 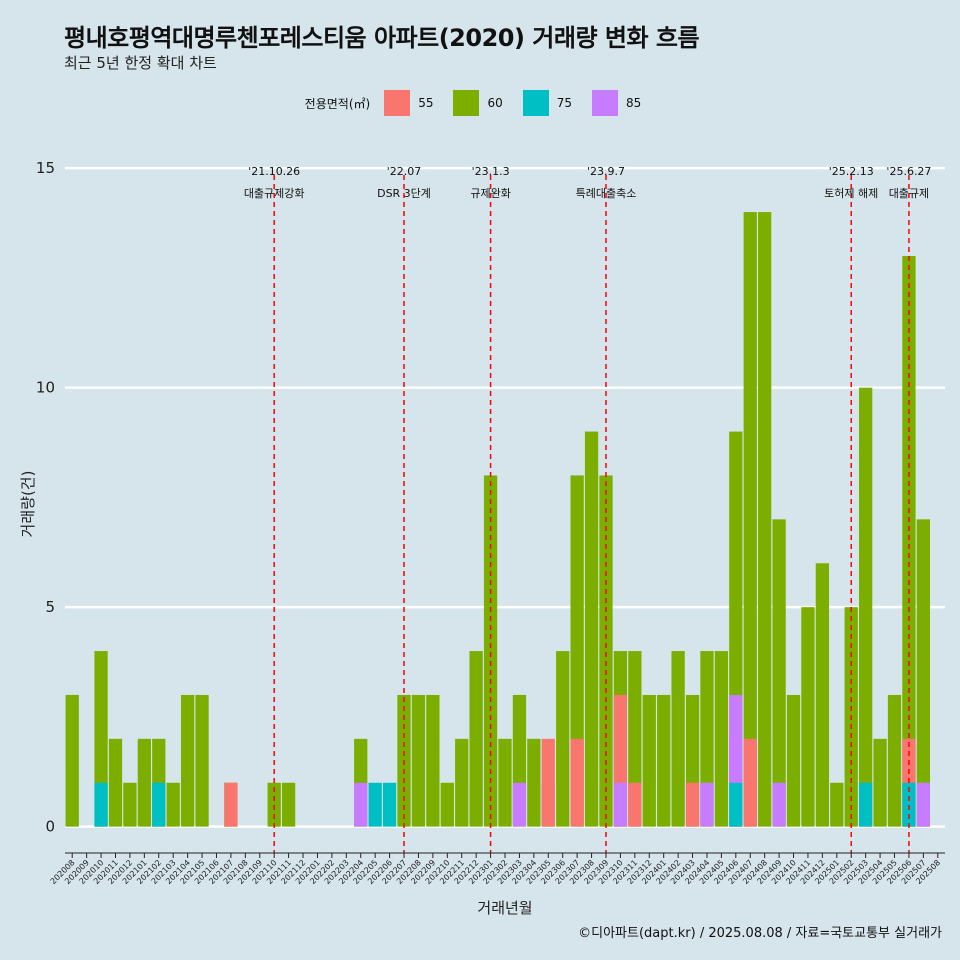 I want to click on y-axis-title: 거래량(건), so click(x=28, y=504).